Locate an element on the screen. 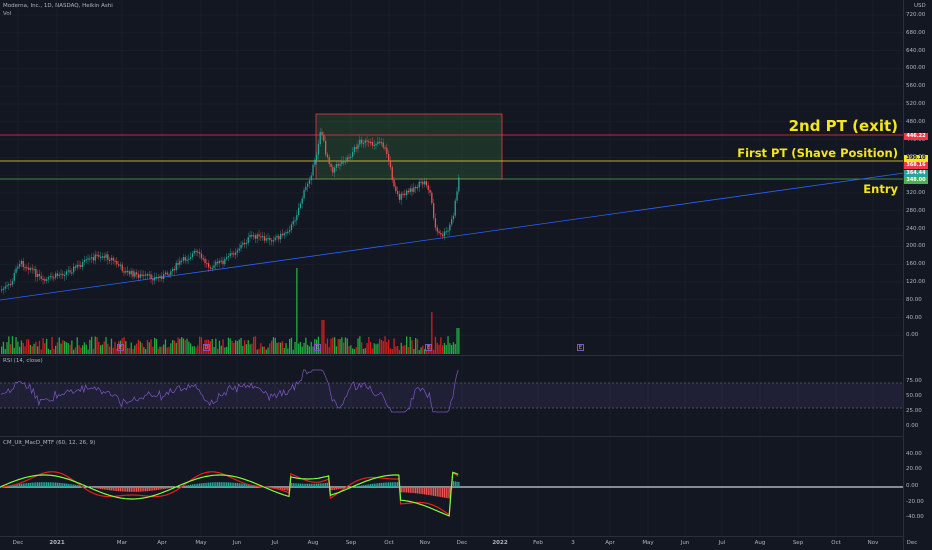  macd-title: CM_Ult_MacD_MTF (60, 12, 26, 9) is located at coordinates (49, 443).